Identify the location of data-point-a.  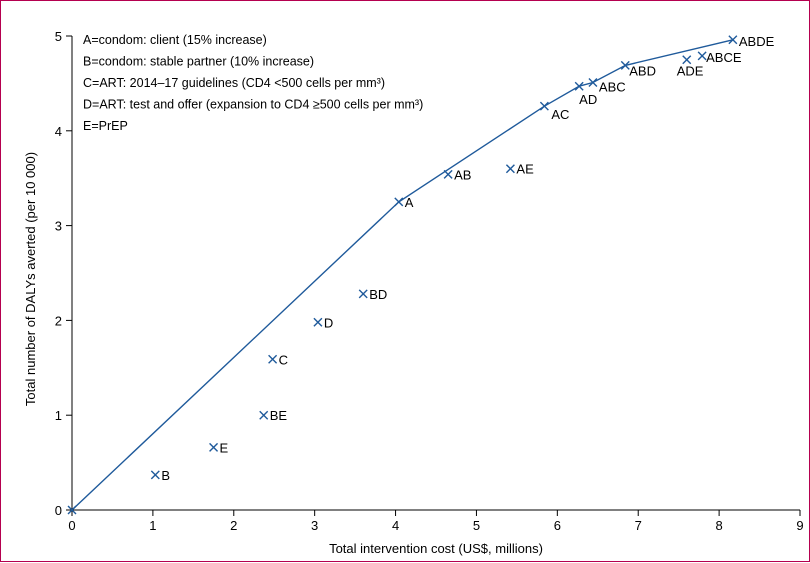
(399, 202).